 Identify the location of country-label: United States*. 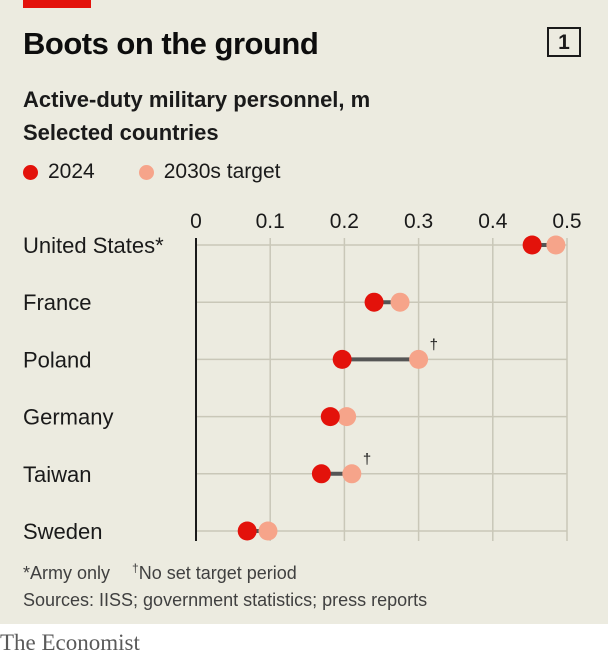
(93, 245).